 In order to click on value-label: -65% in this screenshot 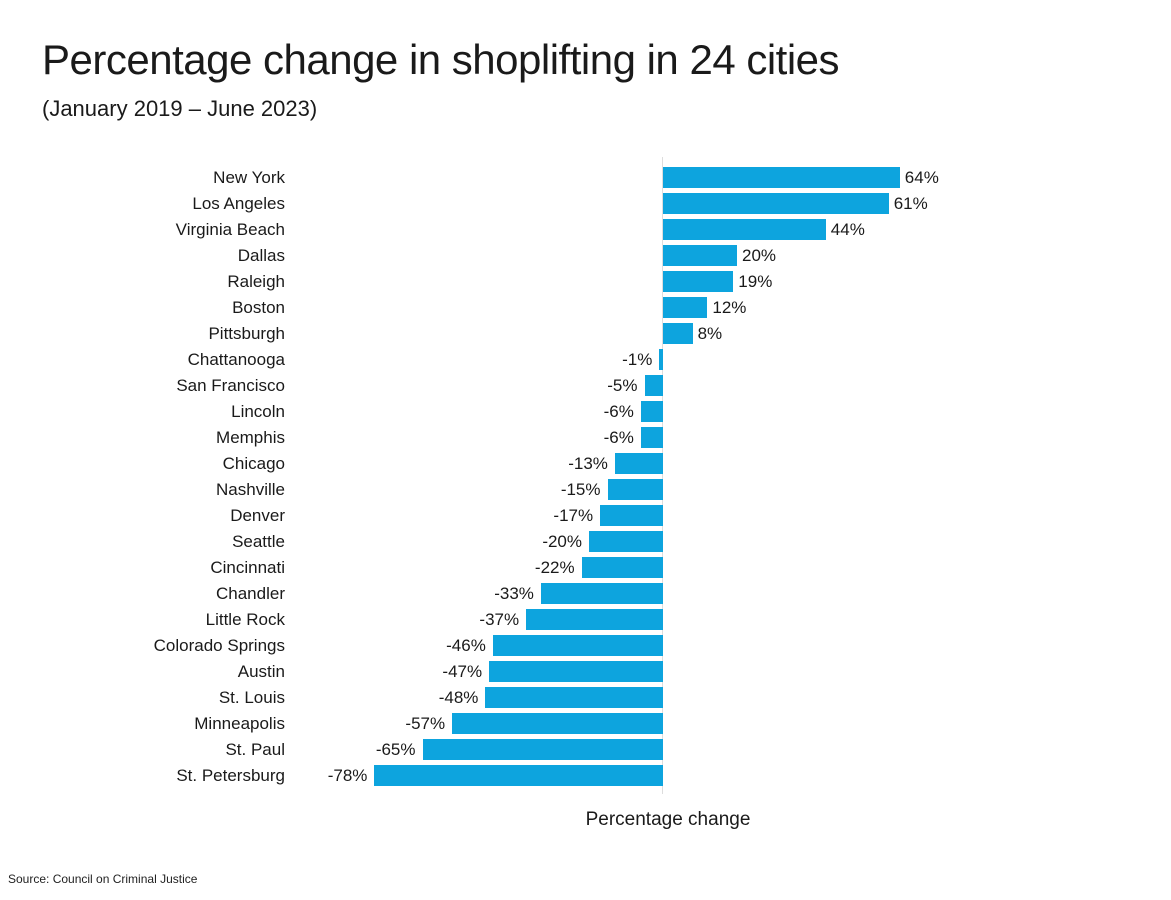, I will do `click(395, 749)`.